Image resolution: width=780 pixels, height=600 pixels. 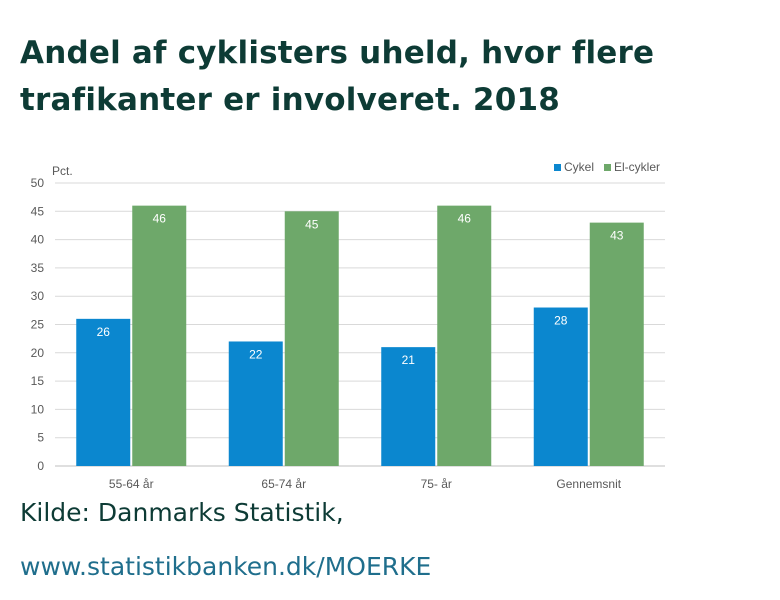 I want to click on bar-value-label: 22, so click(x=256, y=354).